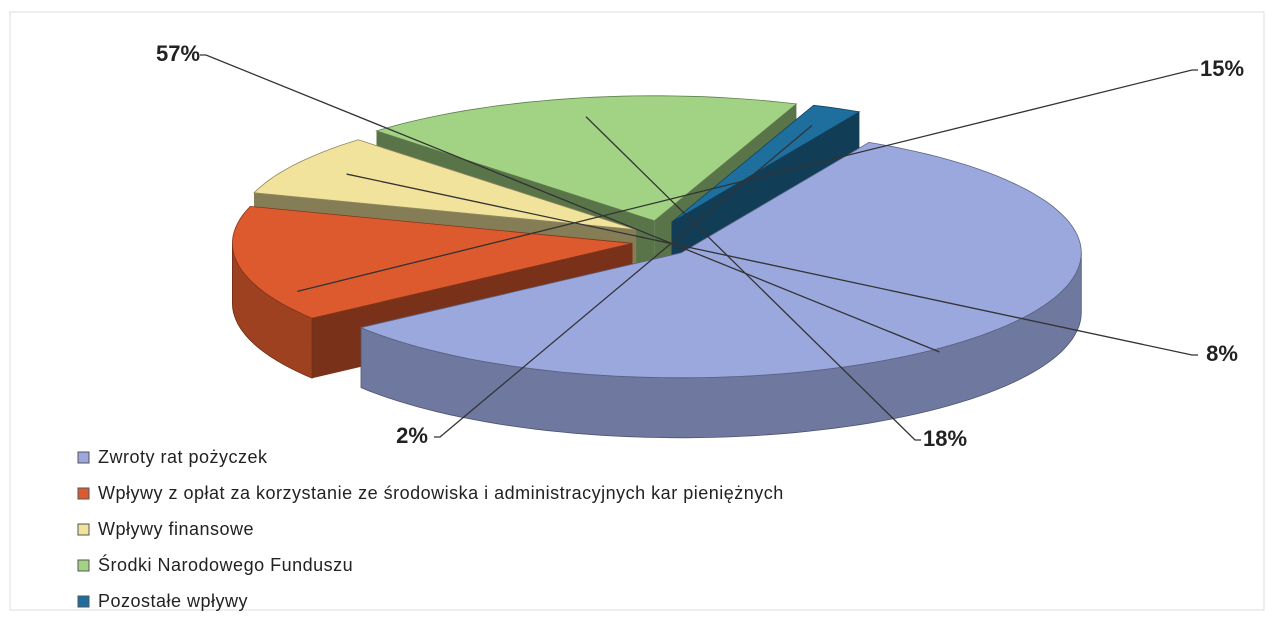 This screenshot has width=1277, height=618. Describe the element at coordinates (412, 435) in the screenshot. I see `data-label: 2%` at that location.